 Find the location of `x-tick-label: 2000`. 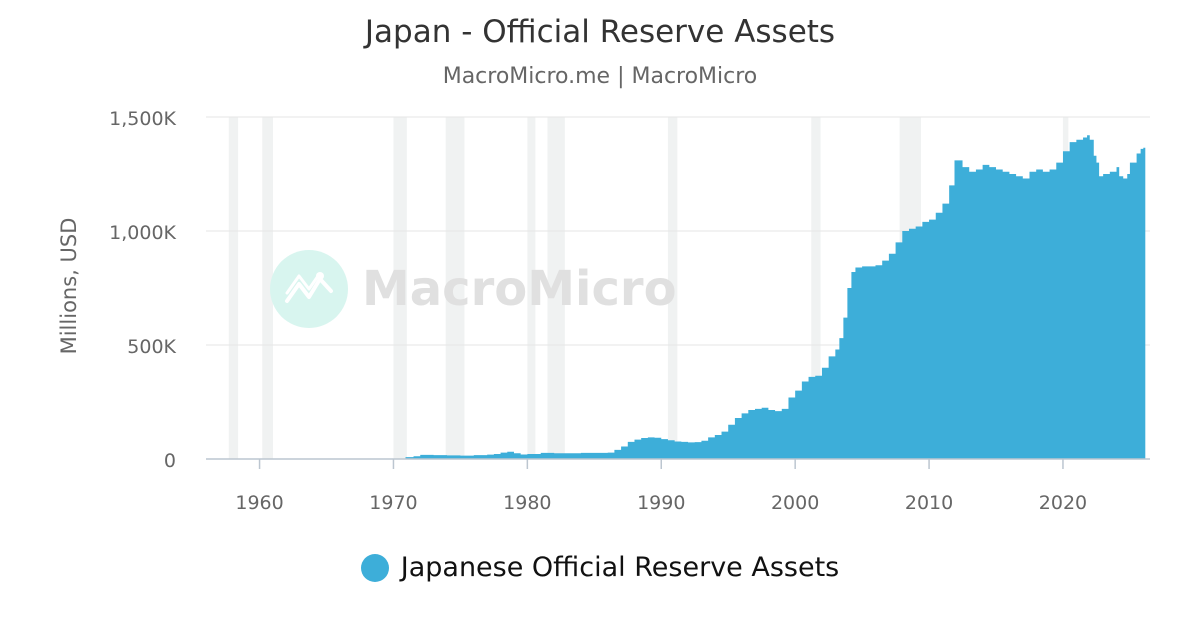

x-tick-label: 2000 is located at coordinates (795, 503).